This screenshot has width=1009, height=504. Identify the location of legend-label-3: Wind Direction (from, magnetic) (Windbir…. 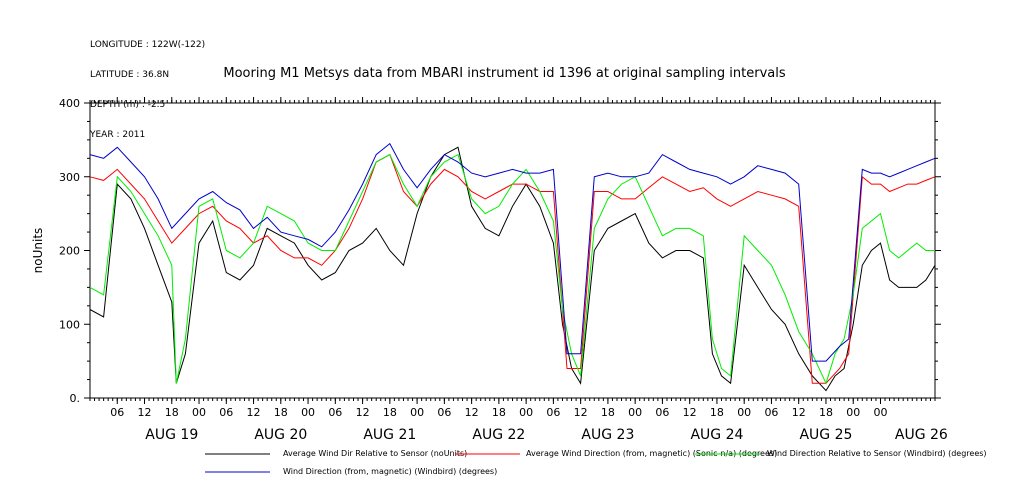
(390, 471).